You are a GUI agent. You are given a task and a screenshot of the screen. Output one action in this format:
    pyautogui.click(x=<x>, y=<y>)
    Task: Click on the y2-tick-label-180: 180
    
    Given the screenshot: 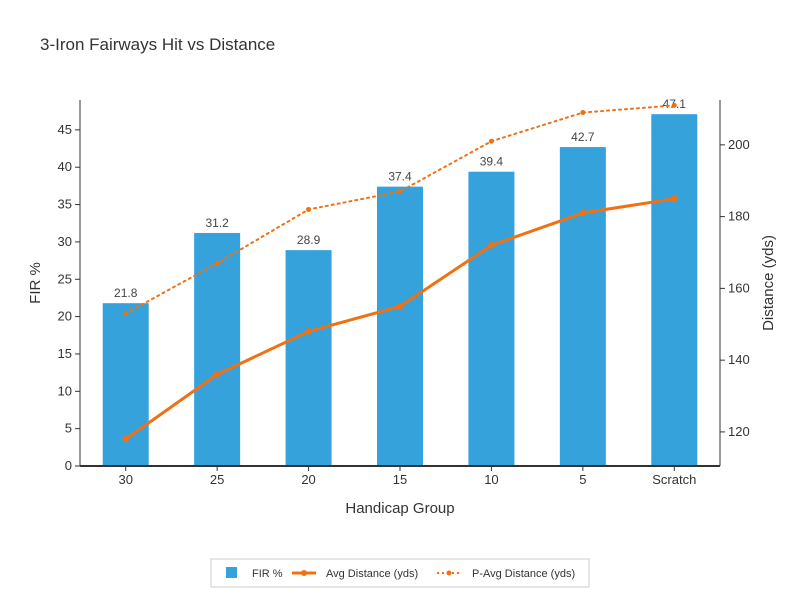 What is the action you would take?
    pyautogui.click(x=739, y=216)
    